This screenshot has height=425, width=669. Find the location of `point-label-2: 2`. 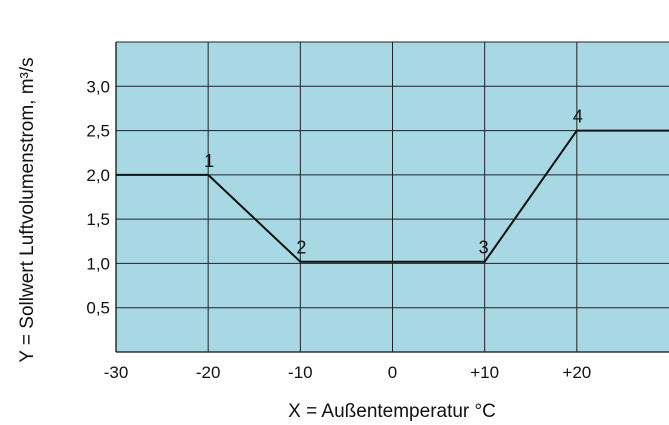

point-label-2: 2 is located at coordinates (301, 248).